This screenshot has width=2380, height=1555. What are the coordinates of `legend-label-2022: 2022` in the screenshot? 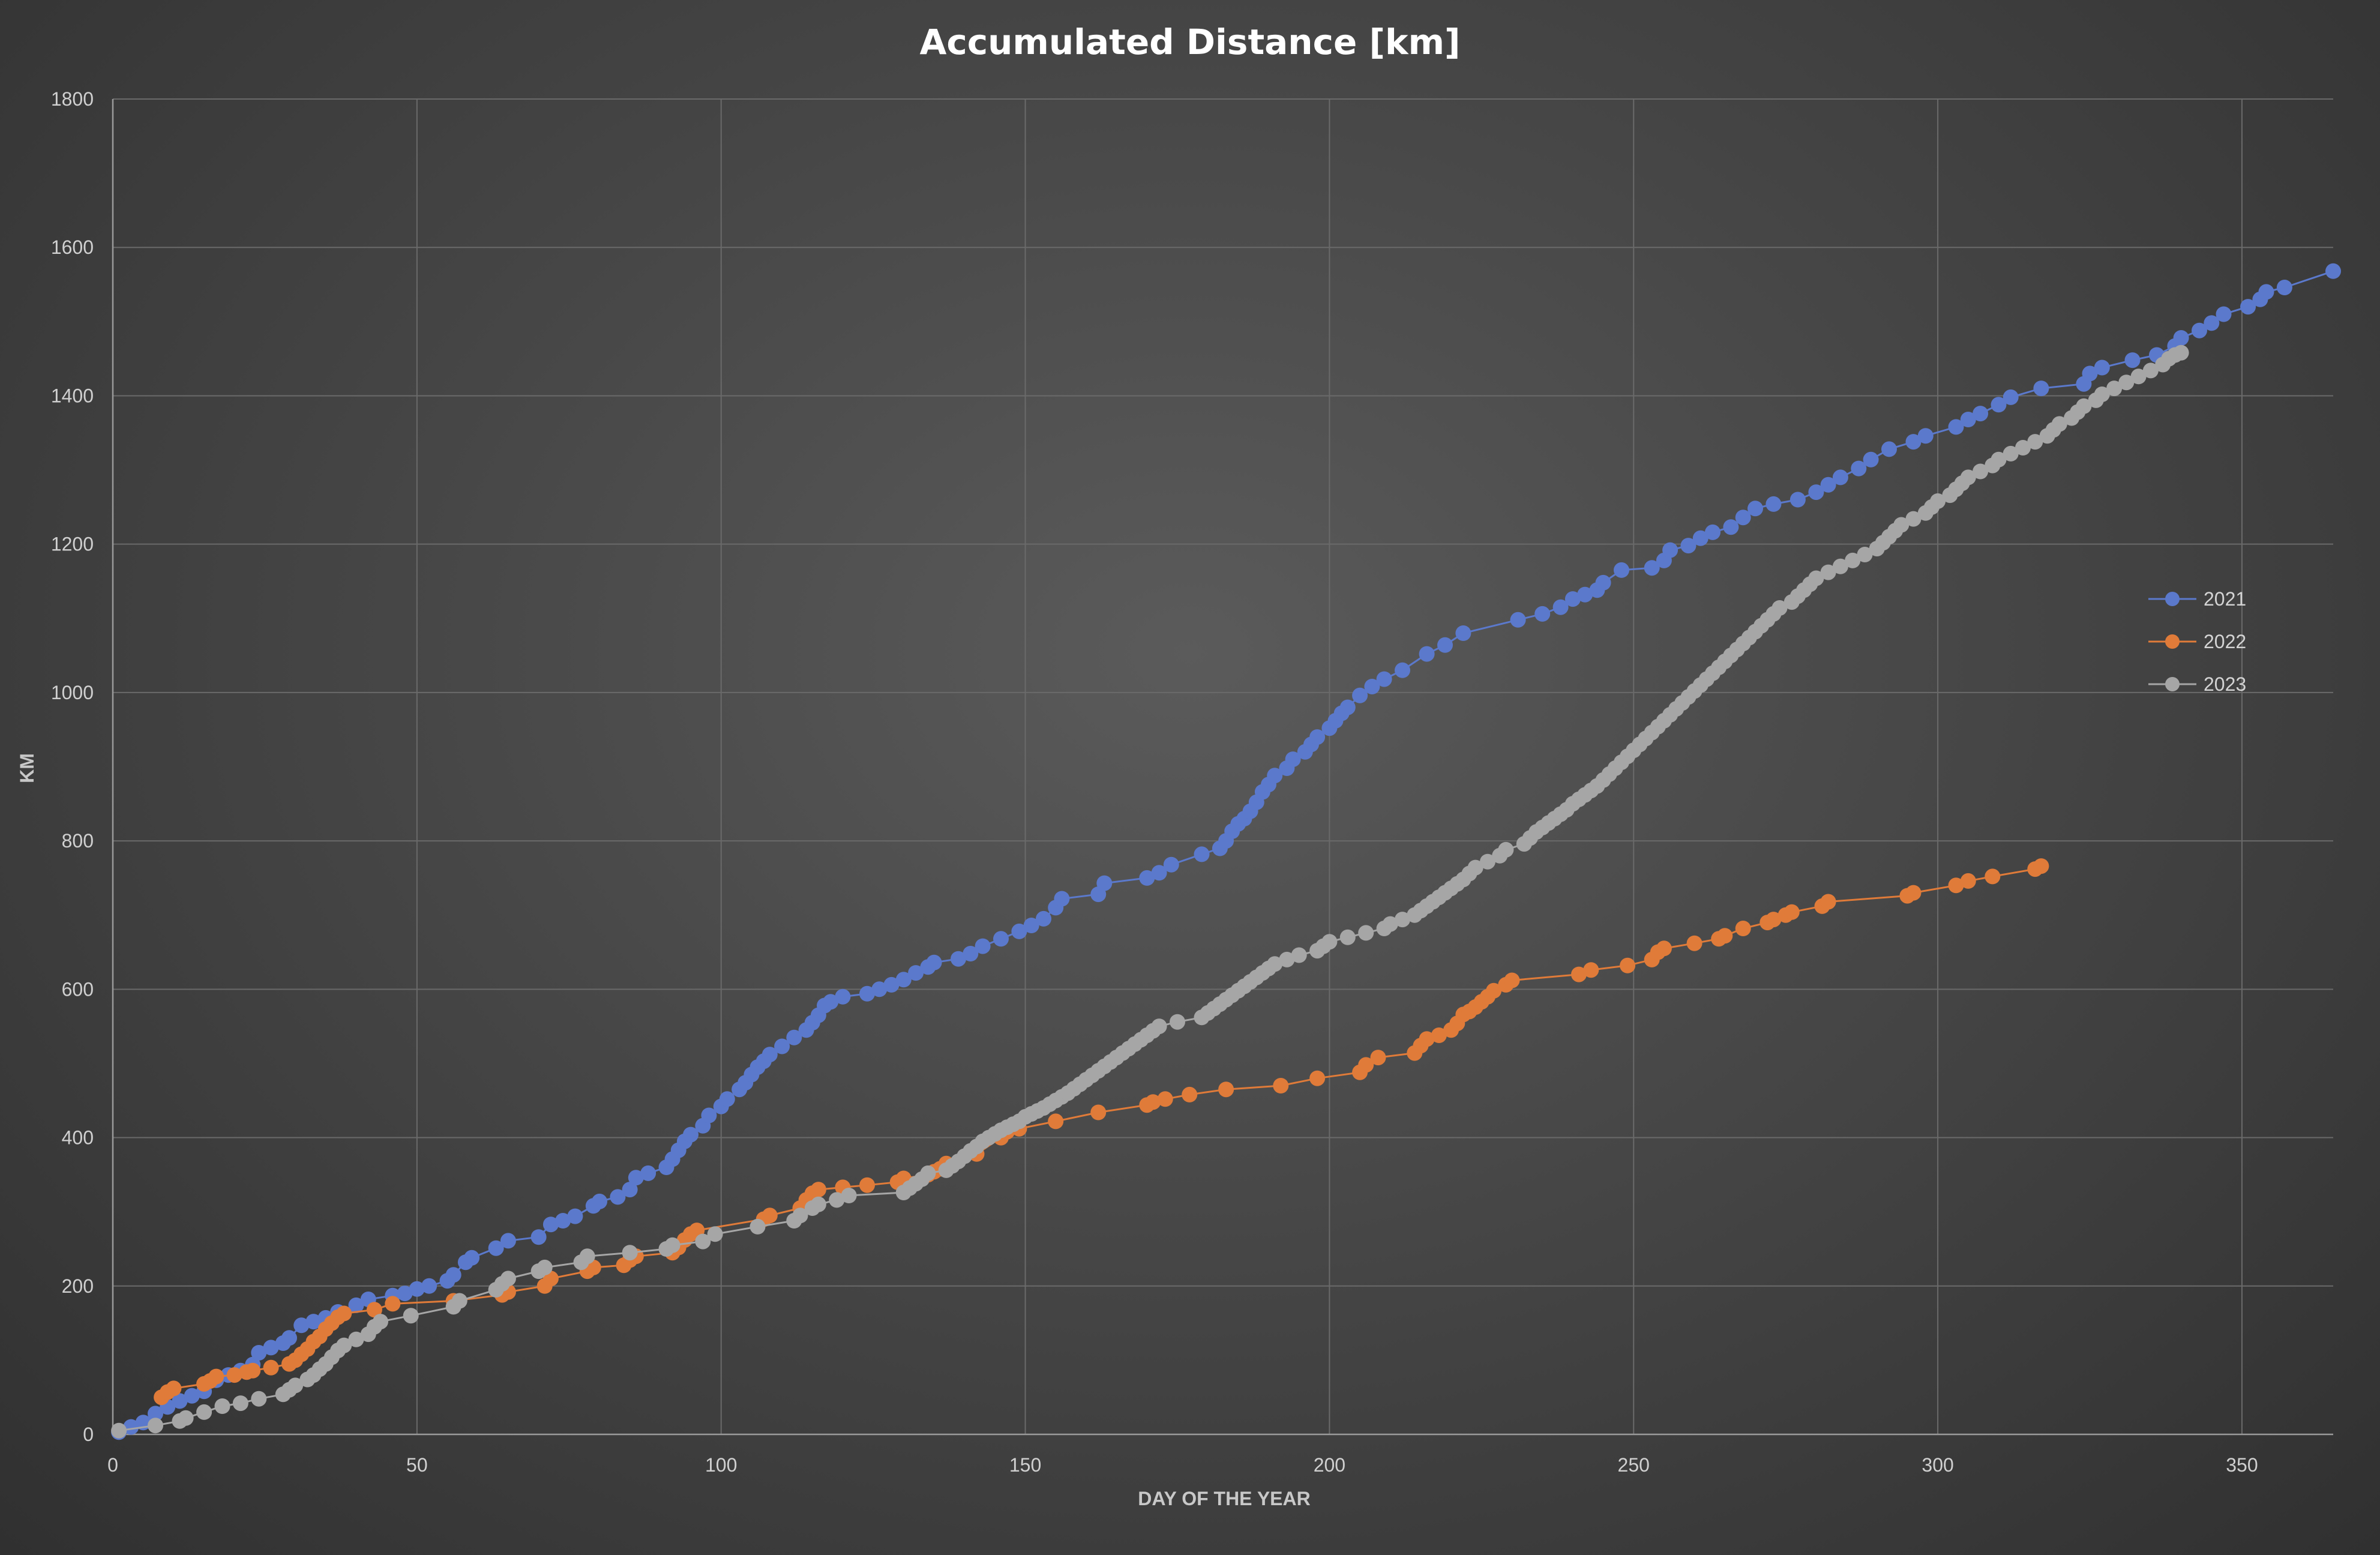 It's located at (2225, 641).